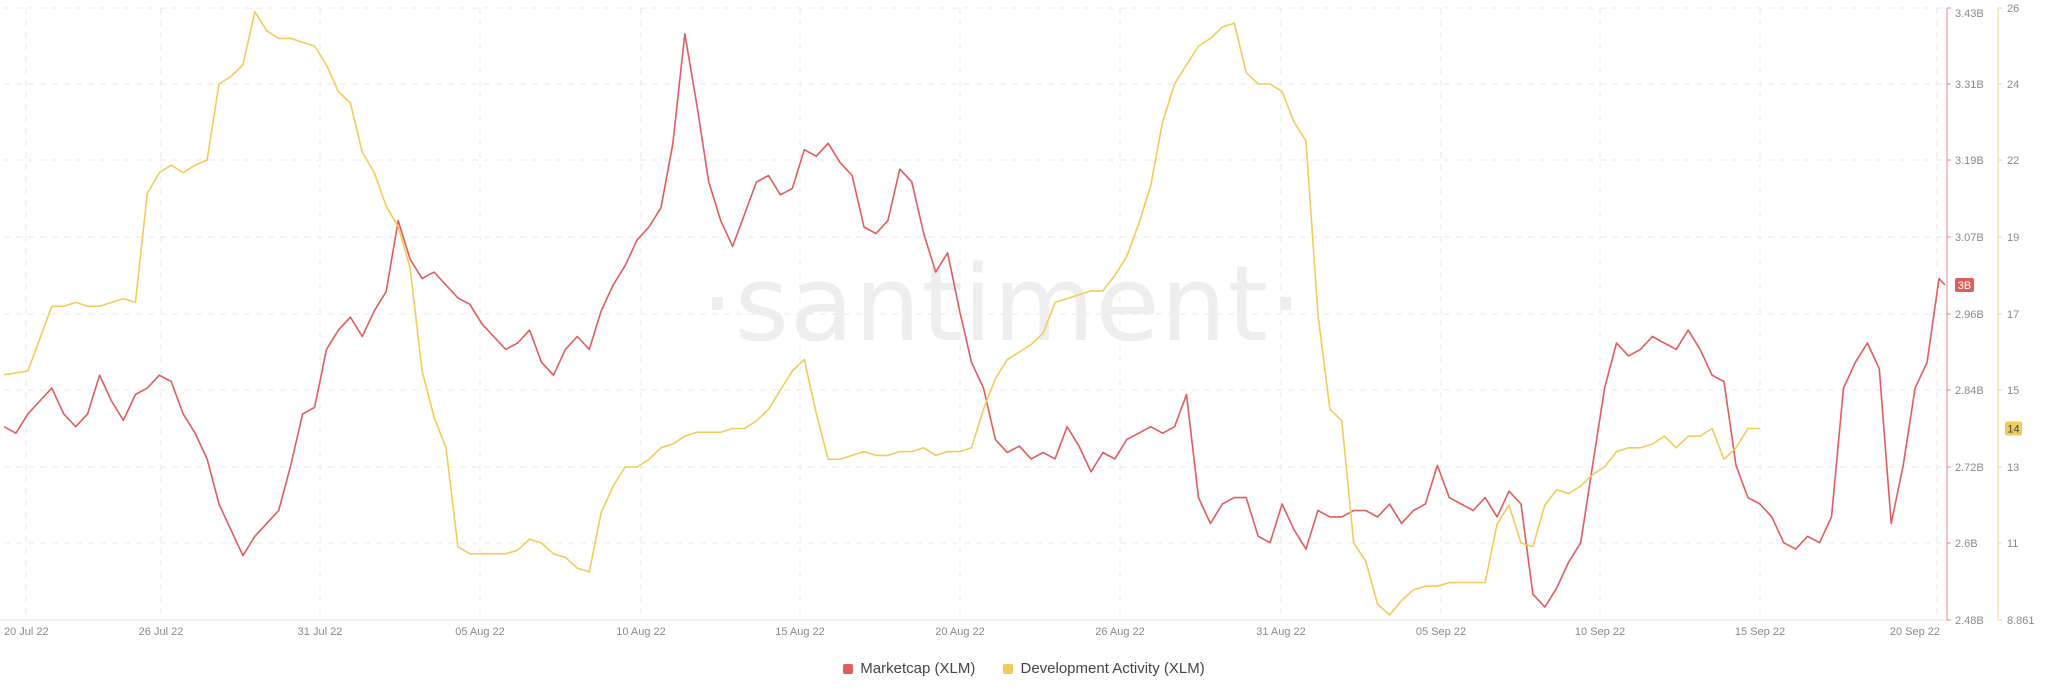 The width and height of the screenshot is (2048, 693). What do you see at coordinates (320, 632) in the screenshot?
I see `x-tick-label: 31 Jul 22` at bounding box center [320, 632].